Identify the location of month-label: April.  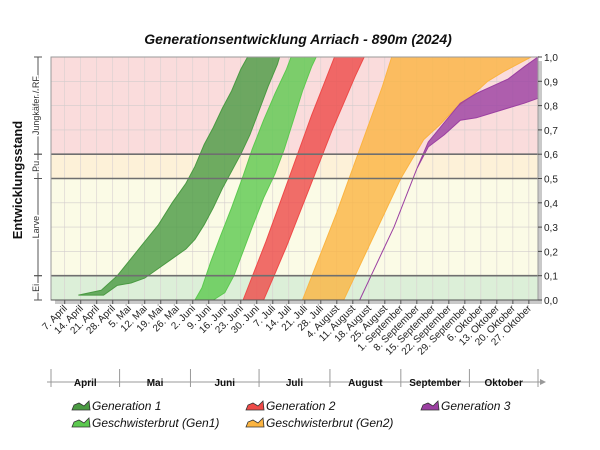
(85, 383).